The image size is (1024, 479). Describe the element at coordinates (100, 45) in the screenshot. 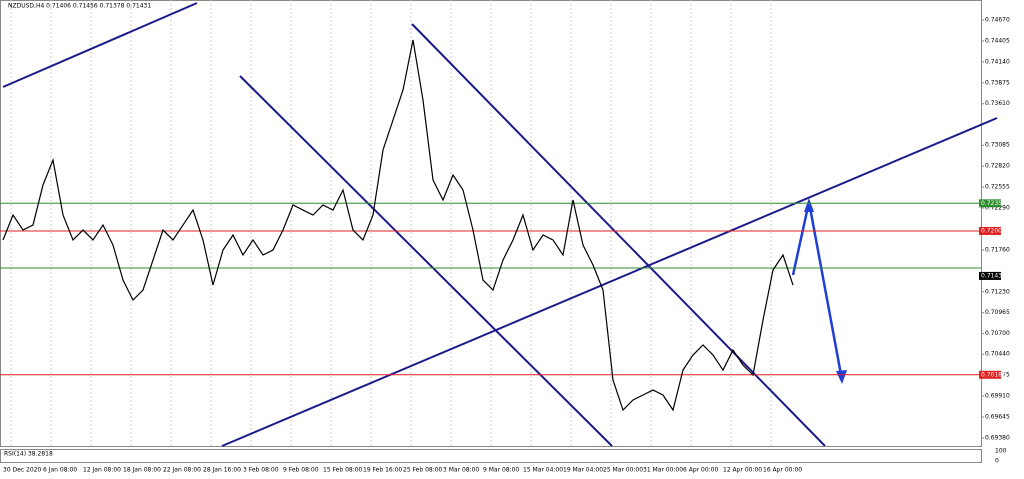

I see `trendline` at that location.